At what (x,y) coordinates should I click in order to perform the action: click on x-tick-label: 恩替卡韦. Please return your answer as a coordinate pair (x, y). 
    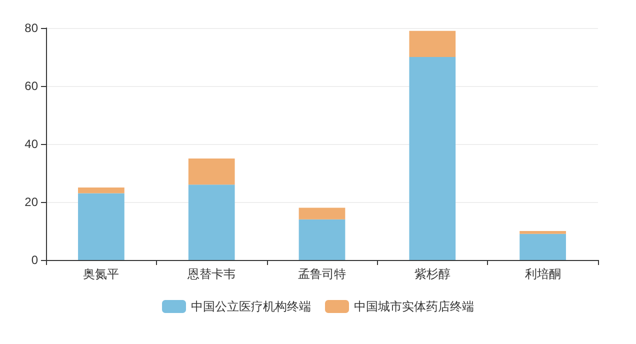
    Looking at the image, I should click on (211, 274).